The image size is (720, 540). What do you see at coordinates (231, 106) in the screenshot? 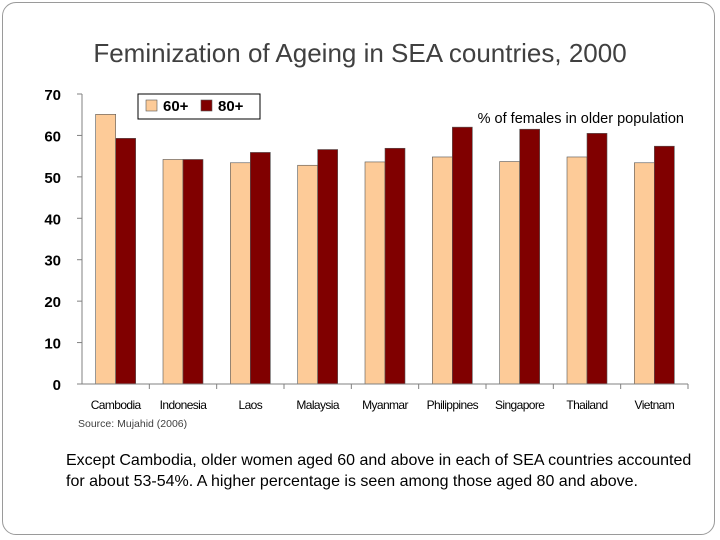
I see `legend-label-80plus: 80+` at bounding box center [231, 106].